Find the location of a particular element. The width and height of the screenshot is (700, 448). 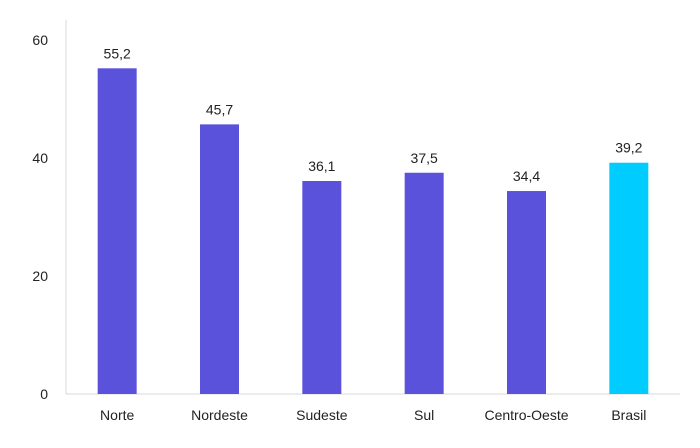

bar-sul is located at coordinates (424, 283).